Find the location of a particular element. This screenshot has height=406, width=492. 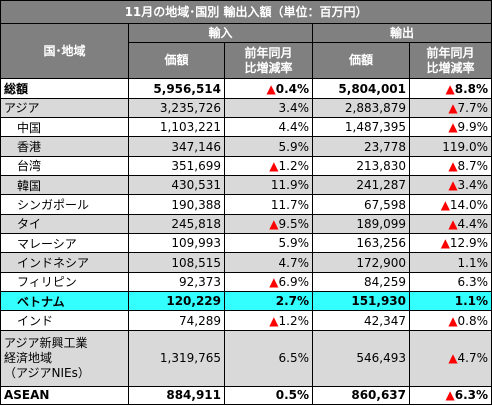

table-row: ベトナム 120,229 2.7% 151,930 1.1% is located at coordinates (246, 301).